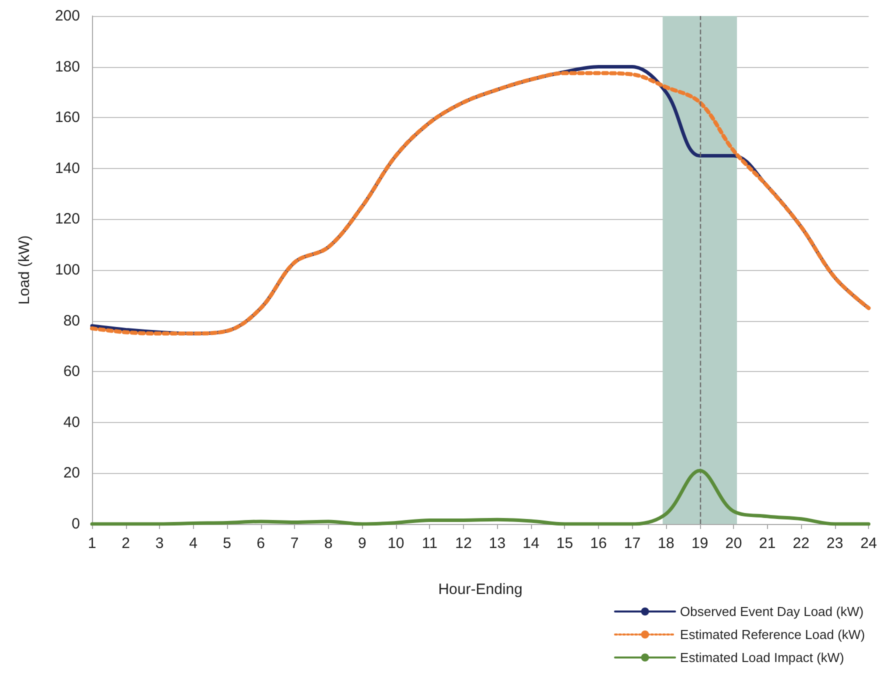 The height and width of the screenshot is (679, 888). What do you see at coordinates (531, 543) in the screenshot?
I see `x-tick-label: 14` at bounding box center [531, 543].